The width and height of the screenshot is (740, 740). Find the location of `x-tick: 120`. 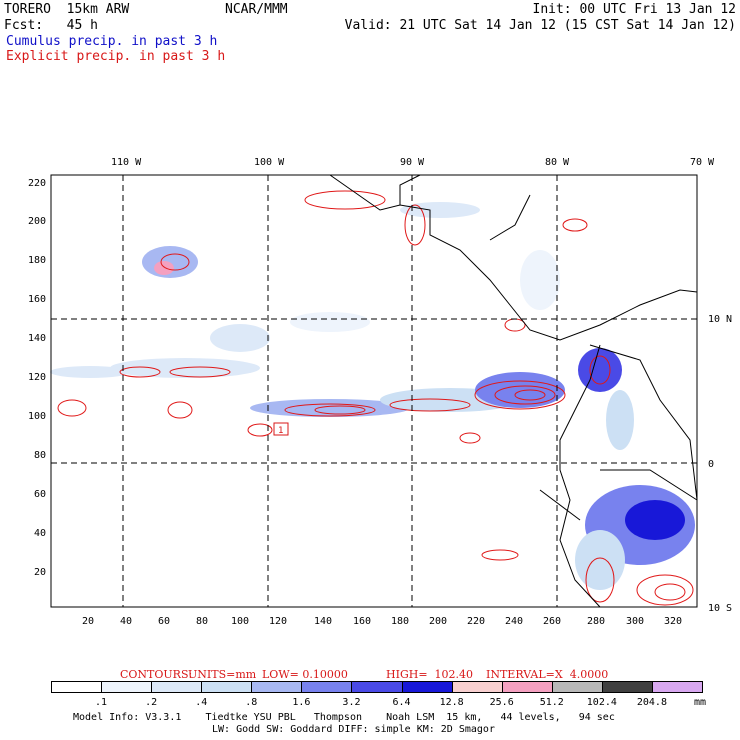

x-tick: 120 is located at coordinates (278, 621).